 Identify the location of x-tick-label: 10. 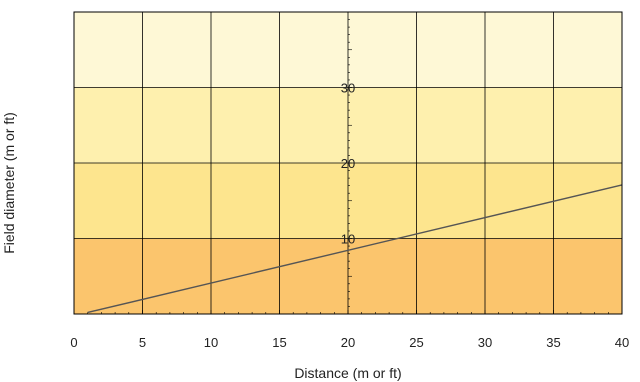
(211, 342).